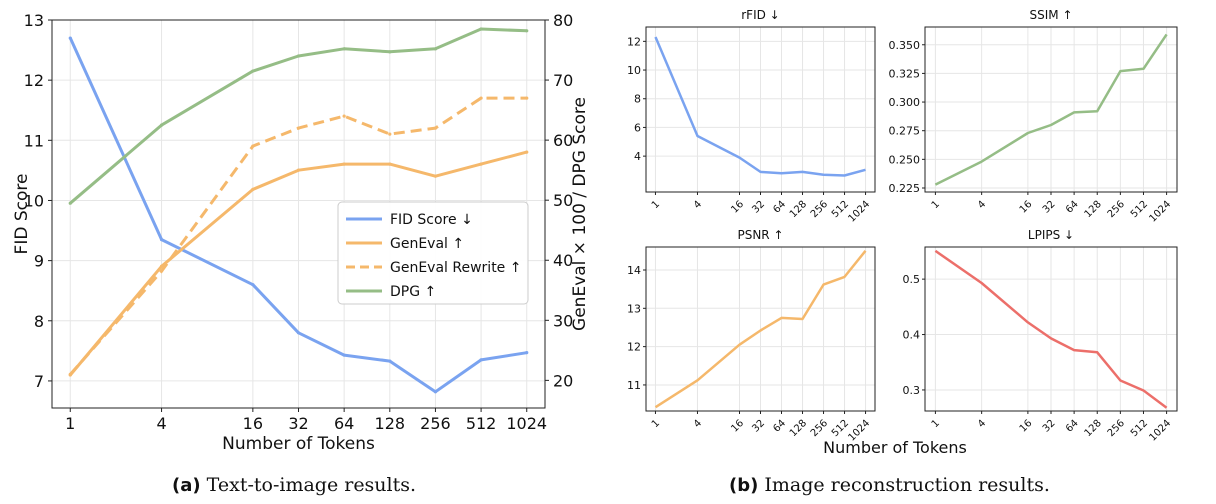  Describe the element at coordinates (563, 380) in the screenshot. I see `panel-a-ytick-right-label: 20` at that location.